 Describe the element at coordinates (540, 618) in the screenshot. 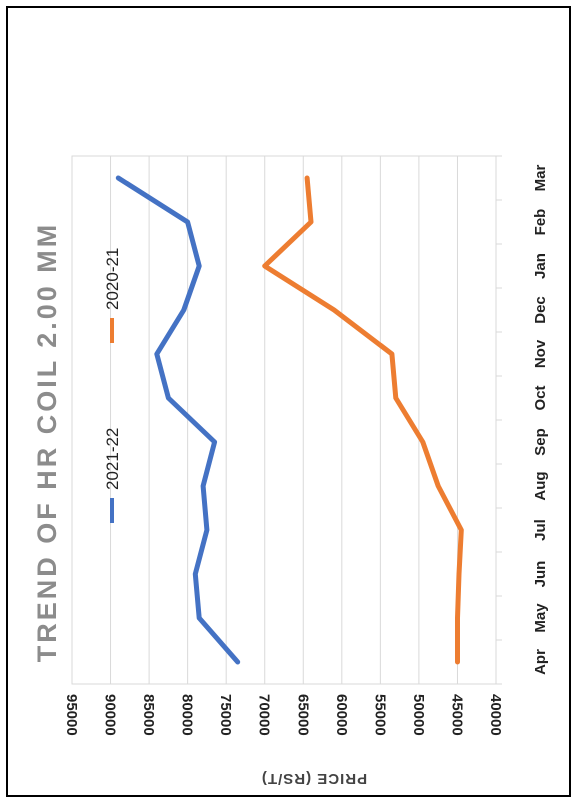

I see `category-label: May` at that location.